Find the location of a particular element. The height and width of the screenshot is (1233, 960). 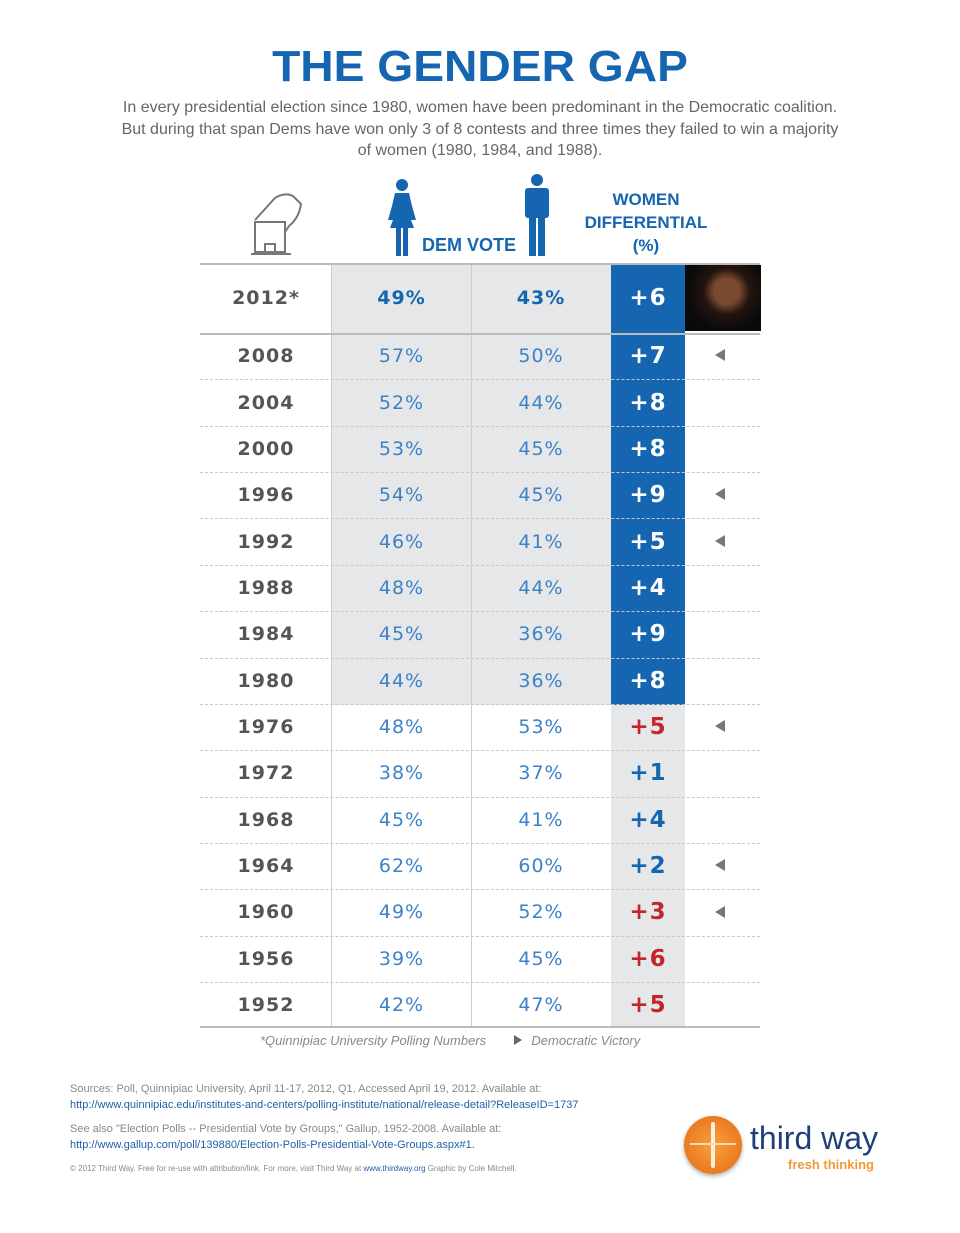

third-way-compass-logo is located at coordinates (713, 1145).